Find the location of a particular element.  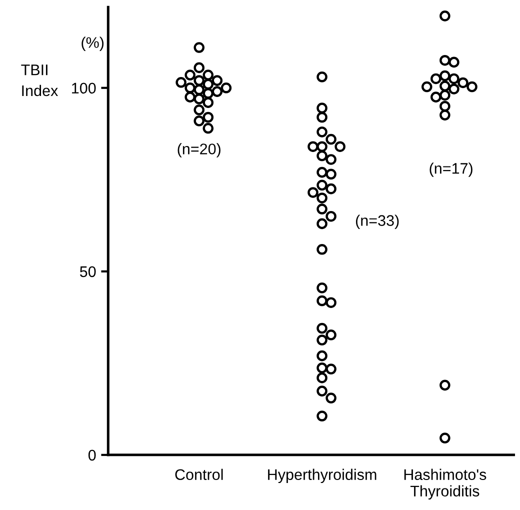

y-tick-label: 100 is located at coordinates (84, 88).